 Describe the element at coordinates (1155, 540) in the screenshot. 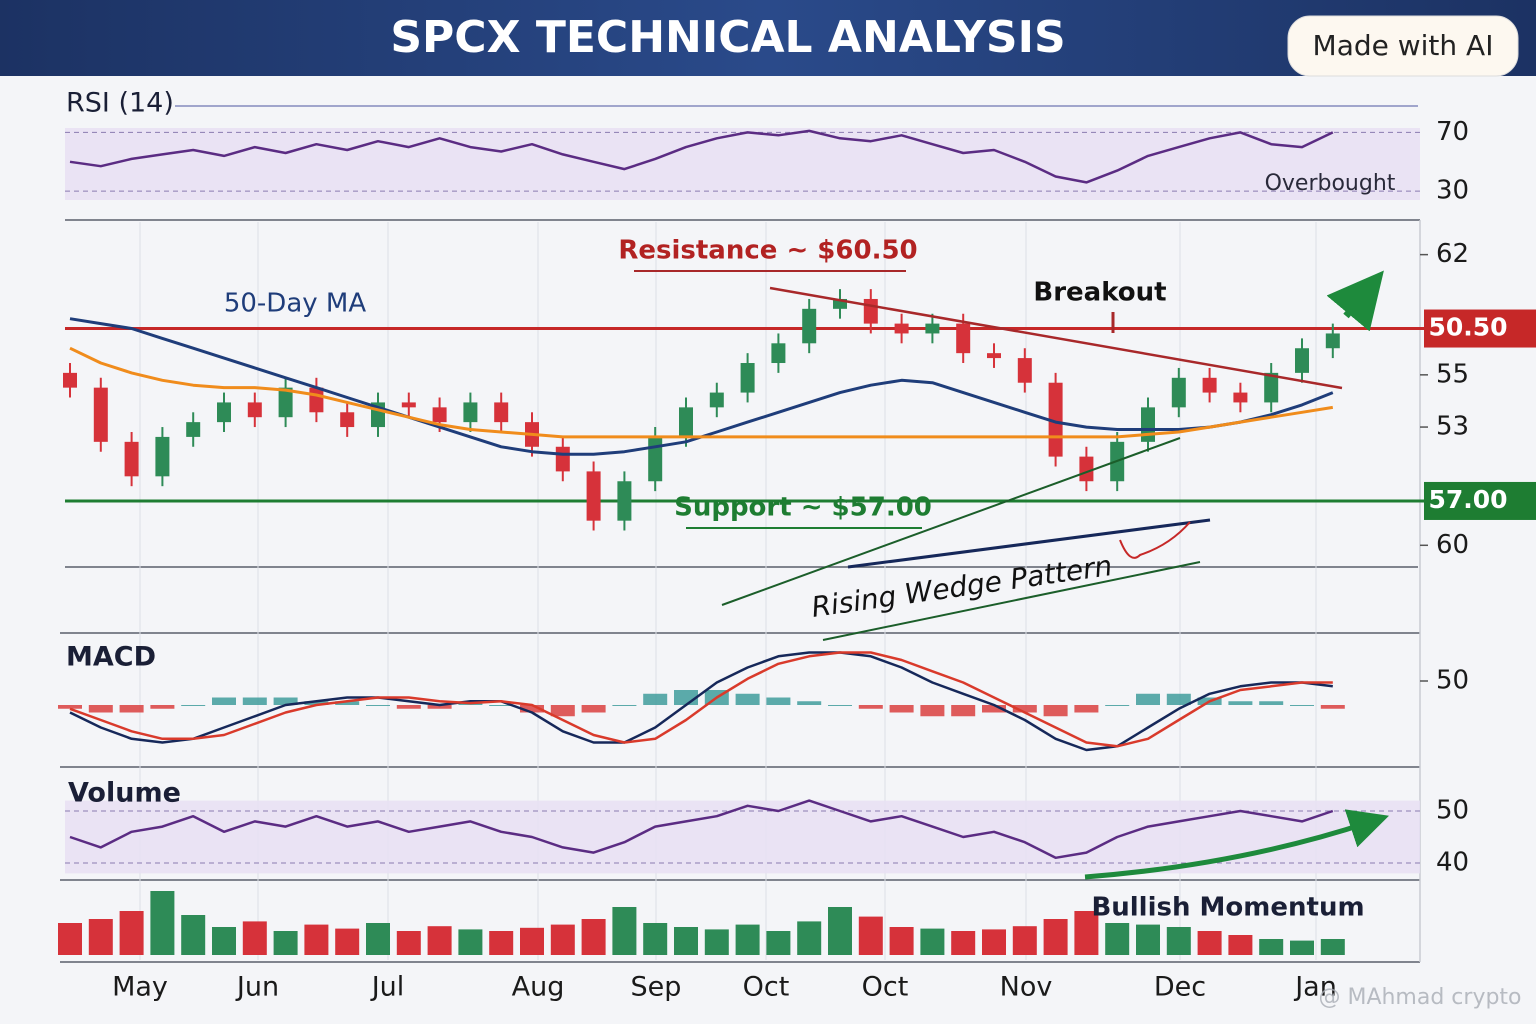

I see `wedge-squiggle` at that location.